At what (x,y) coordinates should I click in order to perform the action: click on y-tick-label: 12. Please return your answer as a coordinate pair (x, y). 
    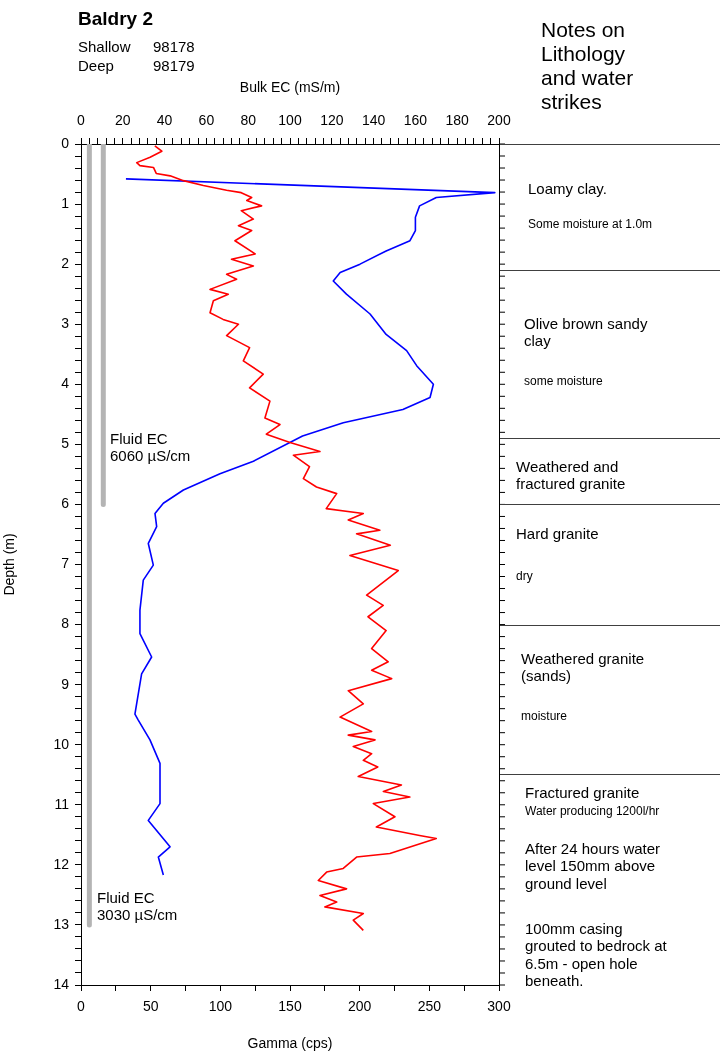
    Looking at the image, I should click on (61, 863).